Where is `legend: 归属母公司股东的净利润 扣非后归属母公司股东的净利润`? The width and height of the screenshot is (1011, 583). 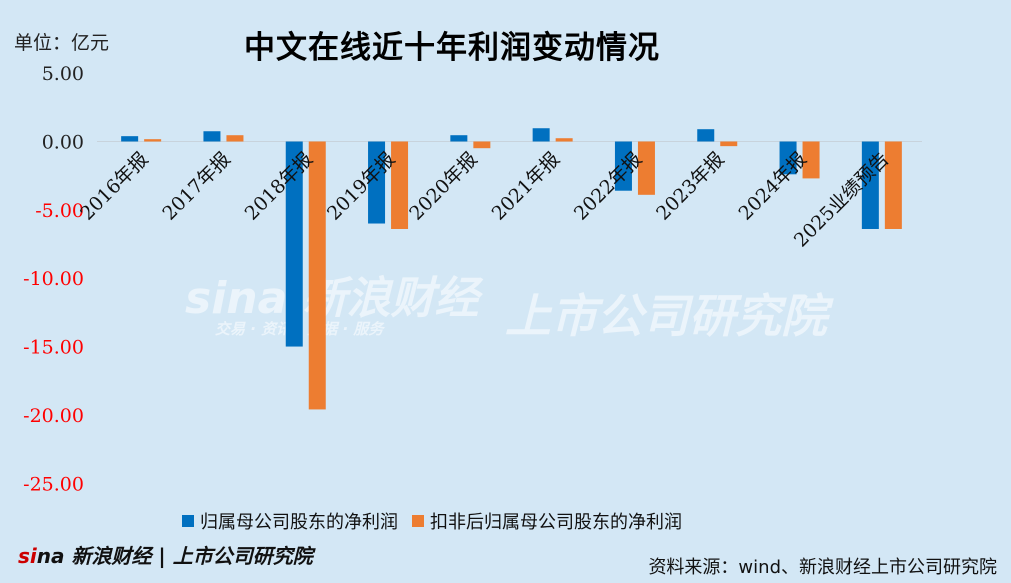 legend: 归属母公司股东的净利润 扣非后归属母公司股东的净利润 is located at coordinates (432, 521).